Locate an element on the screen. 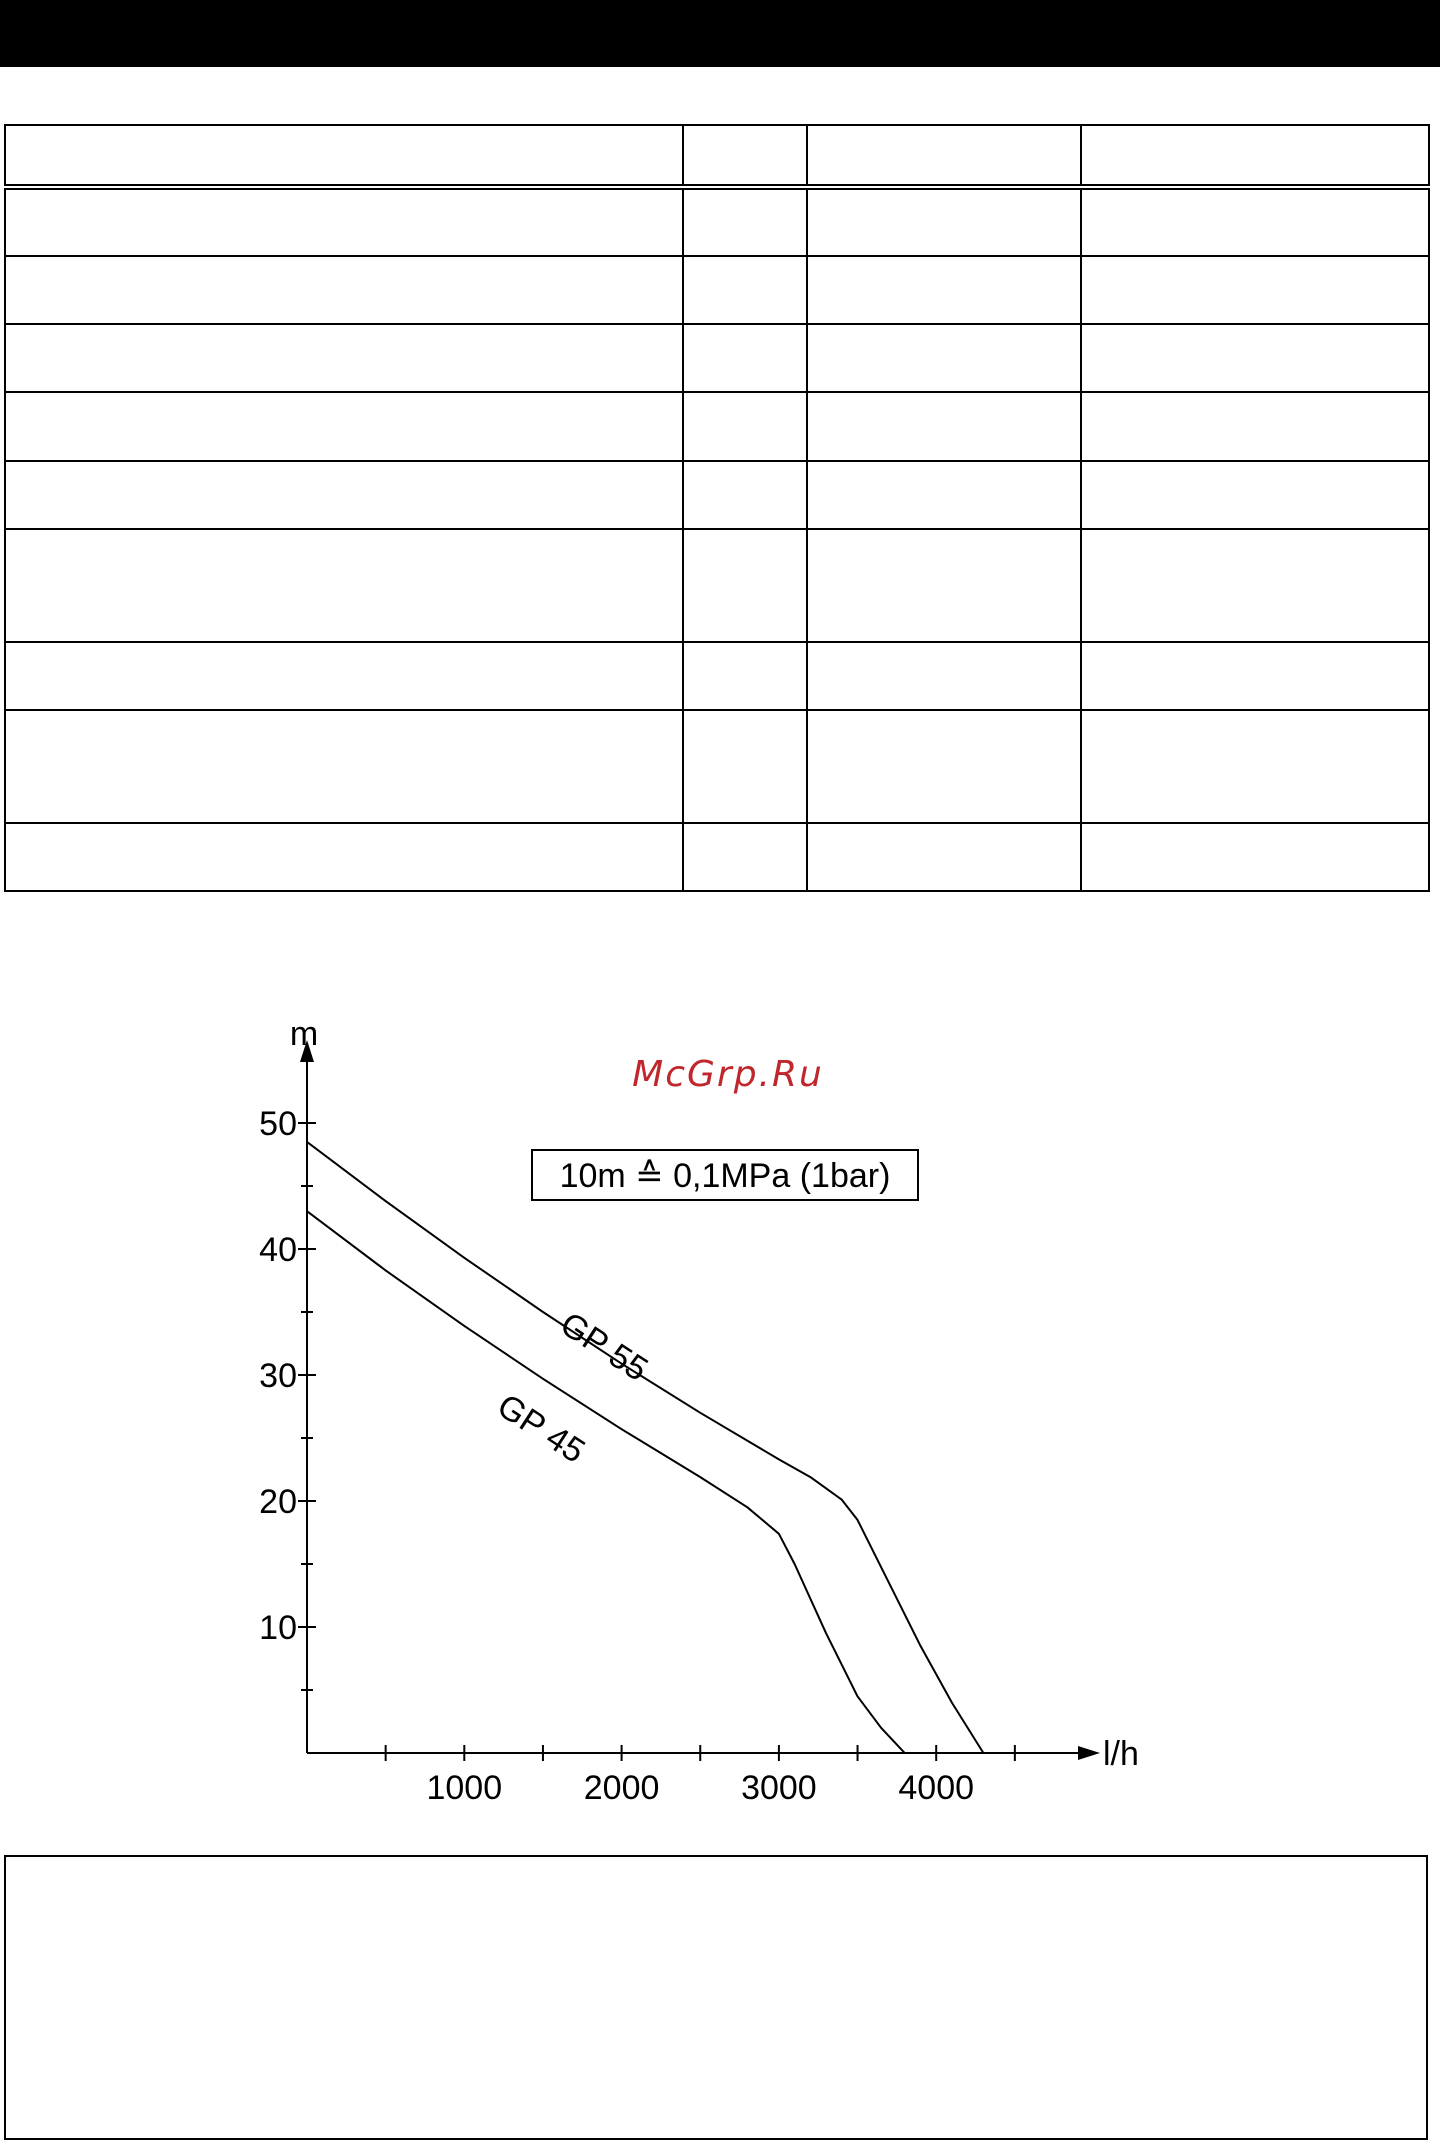 The width and height of the screenshot is (1440, 2144). table-header-row is located at coordinates (717, 157).